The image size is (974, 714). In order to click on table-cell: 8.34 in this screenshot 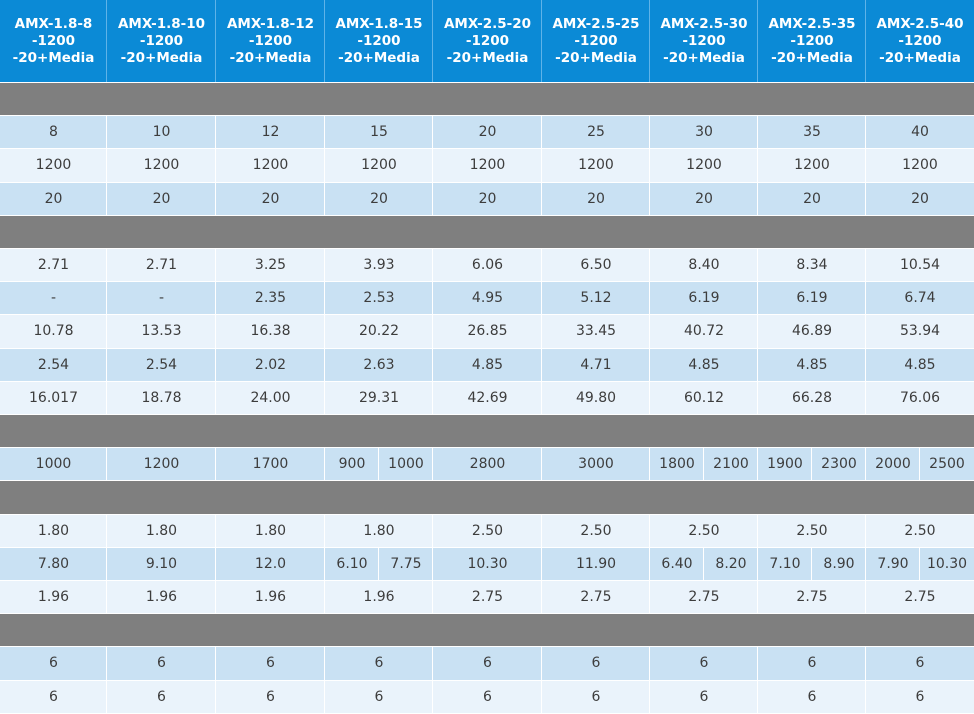, I will do `click(812, 265)`.